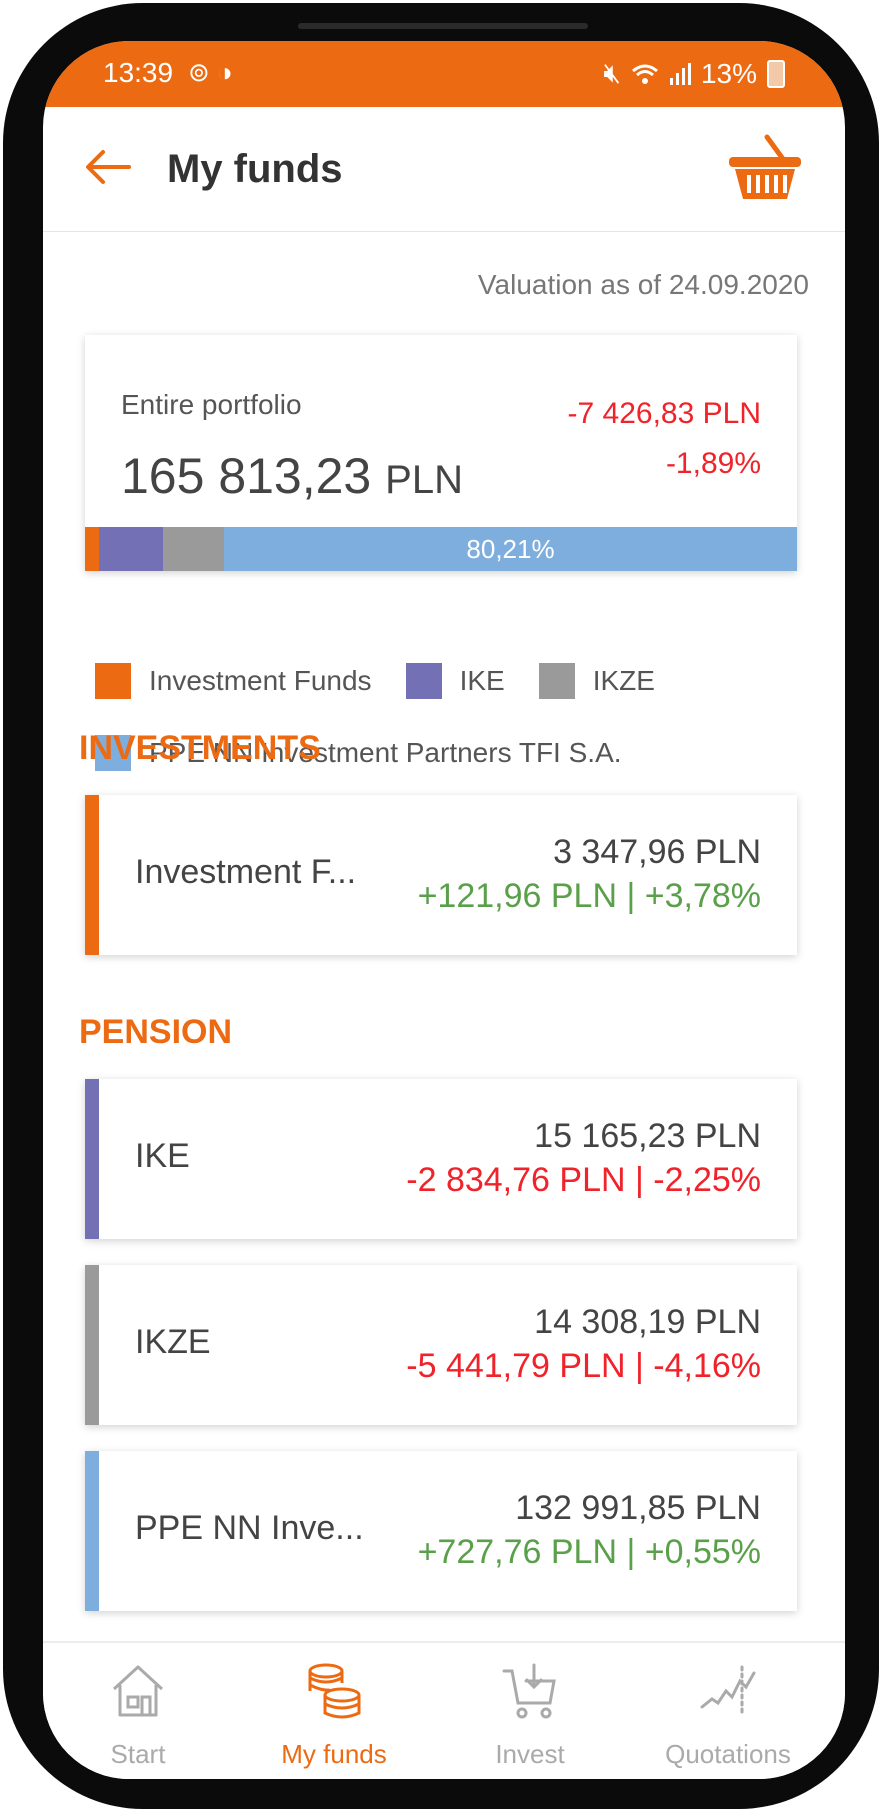  I want to click on bottom-navigation: Start My funds, so click(444, 1710).